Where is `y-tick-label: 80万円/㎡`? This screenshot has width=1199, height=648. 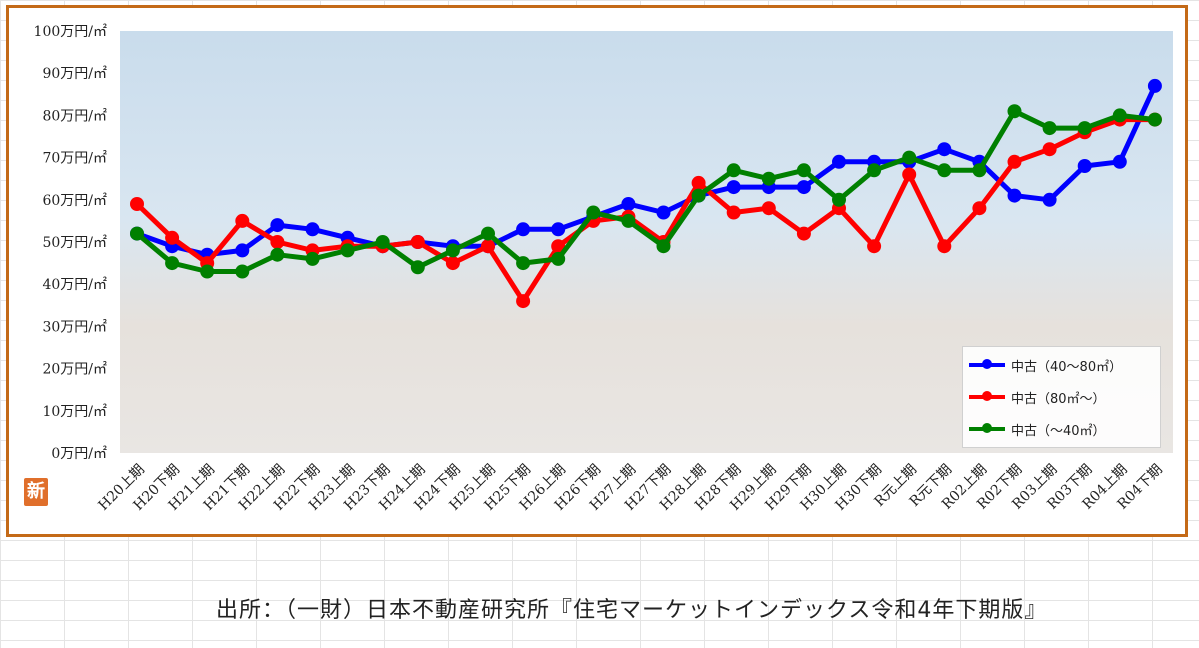
y-tick-label: 80万円/㎡ is located at coordinates (74, 116).